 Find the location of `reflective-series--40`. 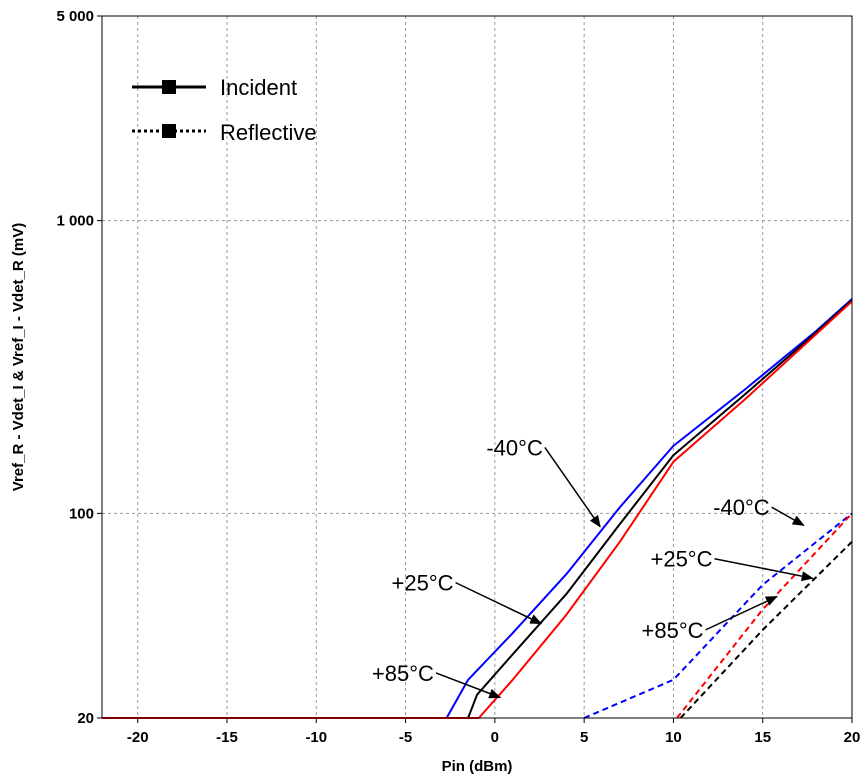

reflective-series--40 is located at coordinates (718, 615).